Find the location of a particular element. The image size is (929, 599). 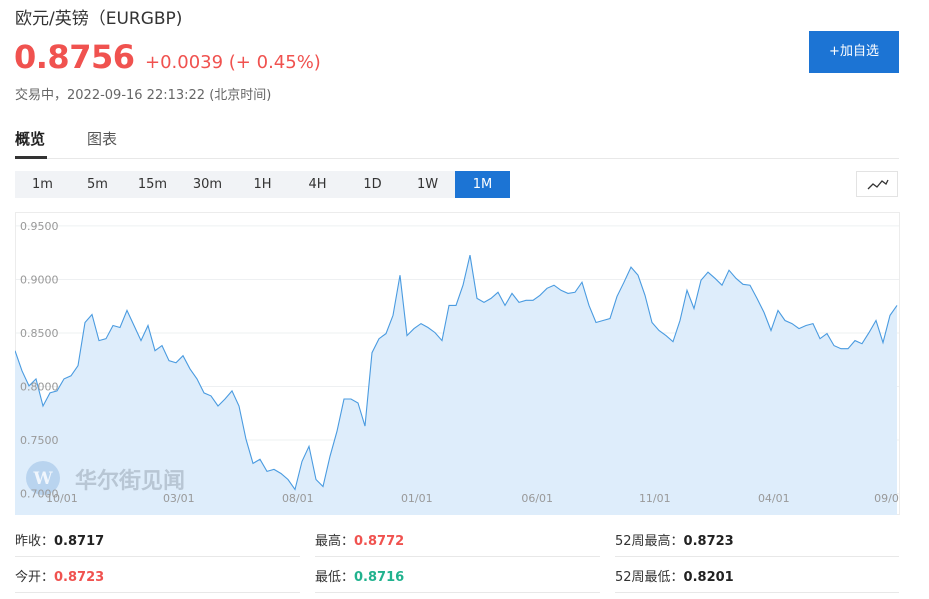

range-button: 1H is located at coordinates (262, 184).